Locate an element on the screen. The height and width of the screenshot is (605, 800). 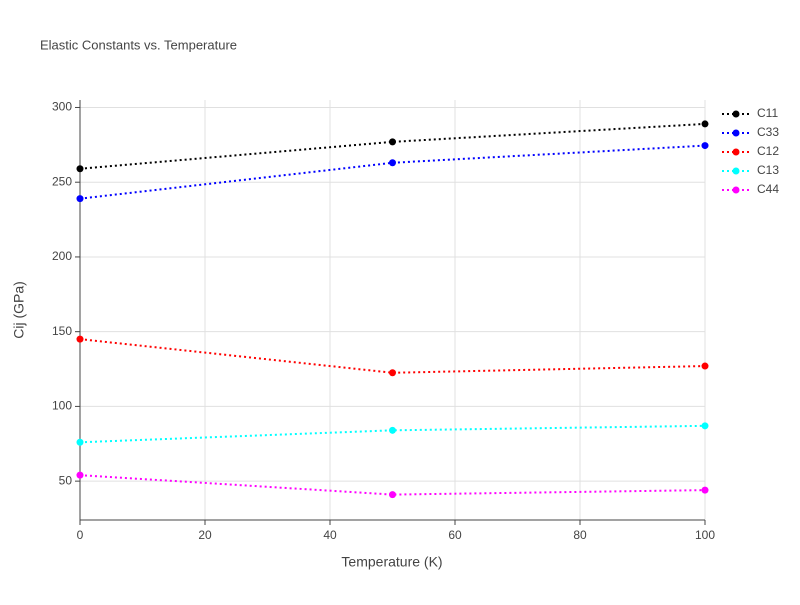
y-tick-label: 50 is located at coordinates (66, 480).